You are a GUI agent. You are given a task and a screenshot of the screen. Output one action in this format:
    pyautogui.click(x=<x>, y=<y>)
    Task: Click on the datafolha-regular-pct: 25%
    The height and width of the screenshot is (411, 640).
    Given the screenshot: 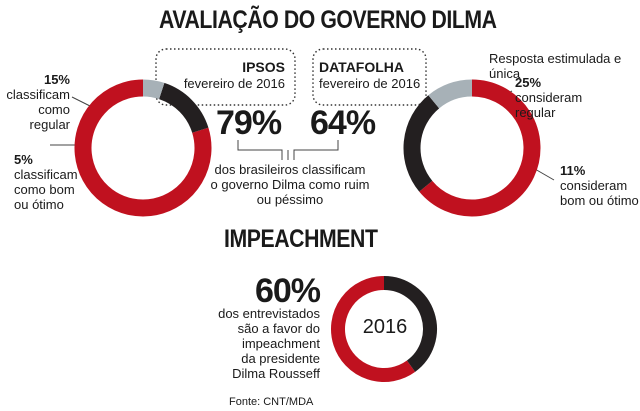 What is the action you would take?
    pyautogui.click(x=528, y=82)
    